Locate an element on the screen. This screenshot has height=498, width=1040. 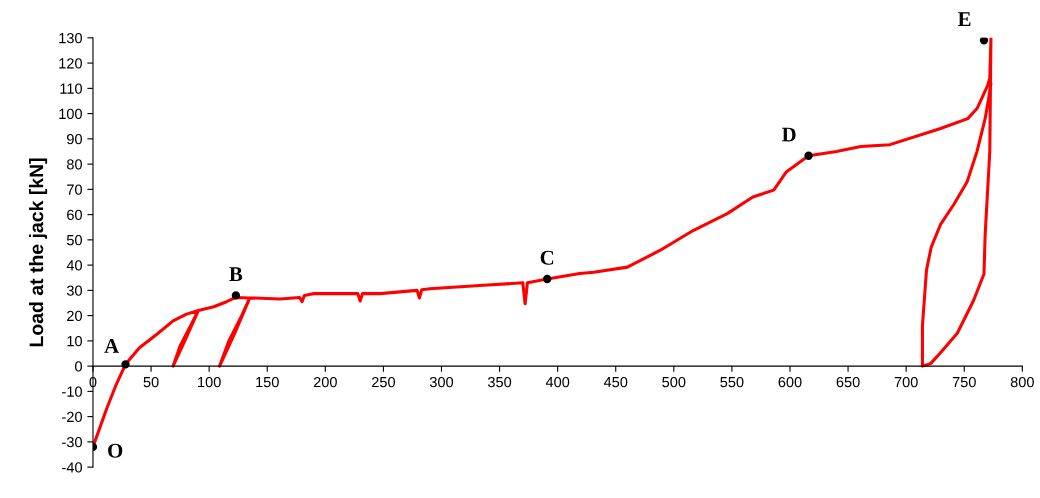
y-tick-label: 90 is located at coordinates (74, 139).